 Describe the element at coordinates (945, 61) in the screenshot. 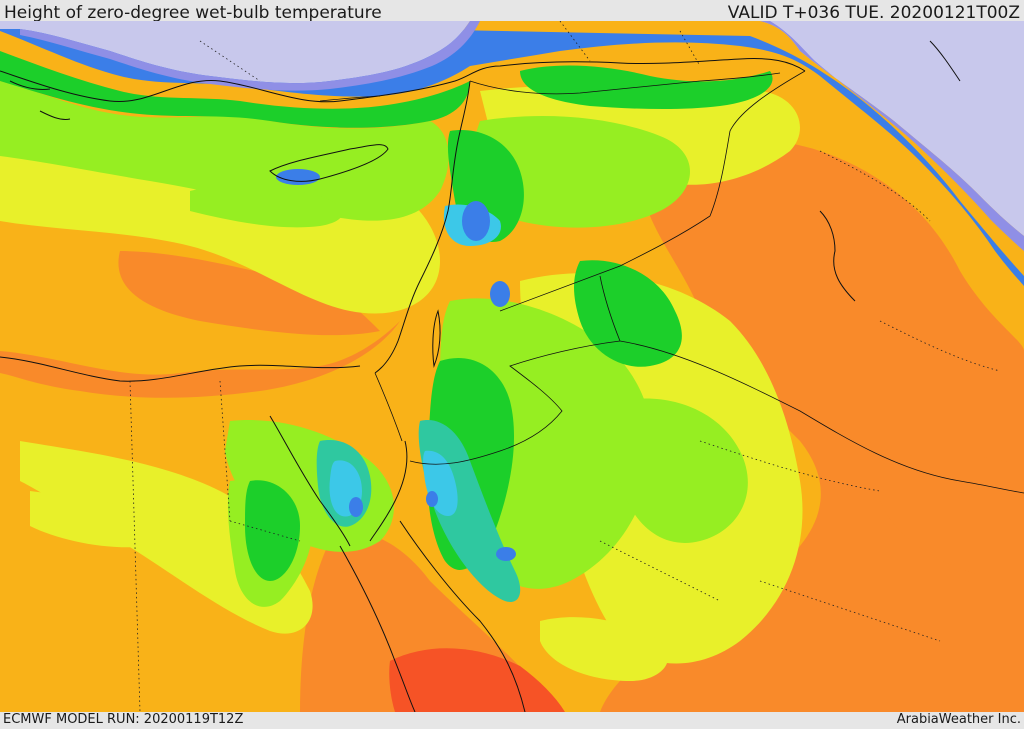

I see `coast-caspian` at that location.